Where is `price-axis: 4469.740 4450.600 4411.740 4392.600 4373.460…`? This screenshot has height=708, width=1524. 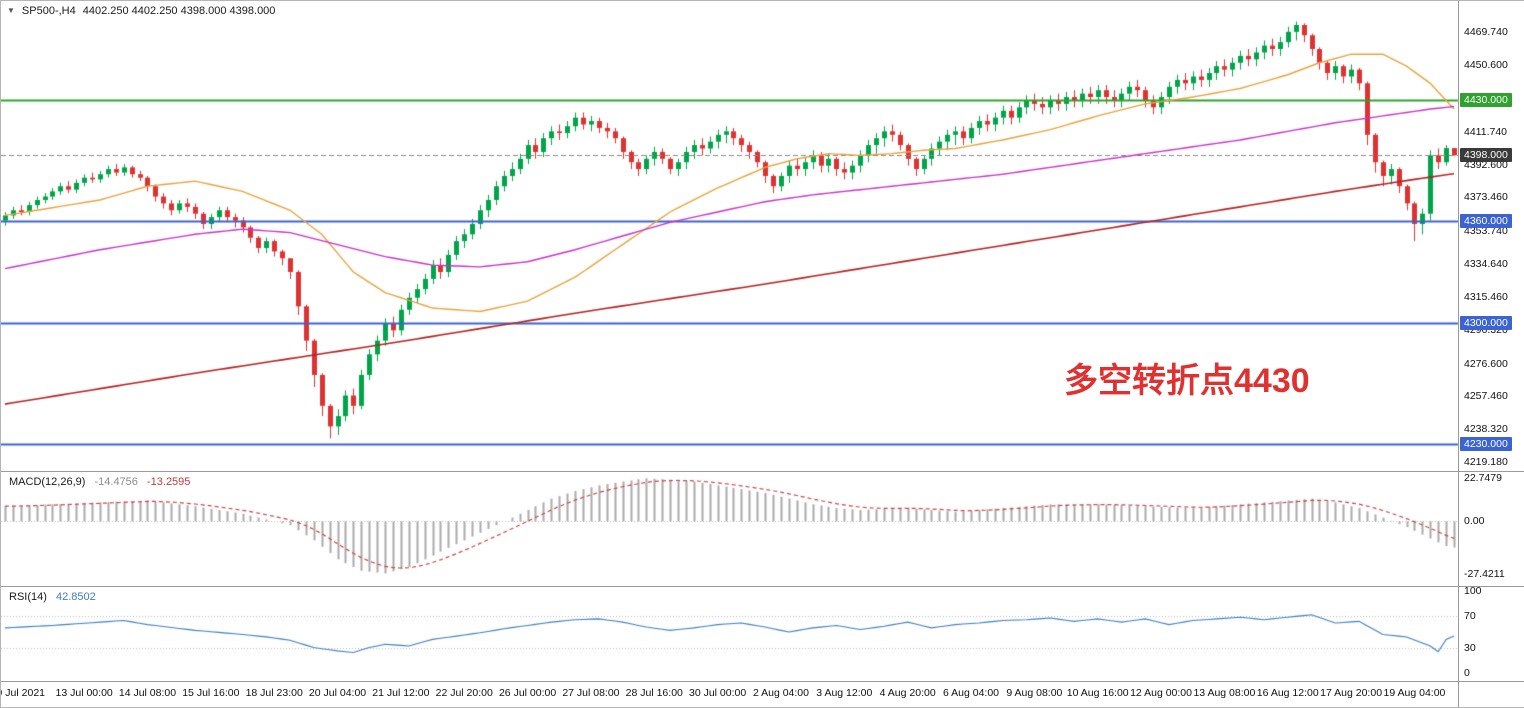
price-axis: 4469.740 4450.600 4411.740 4392.600 4373.460… is located at coordinates (1491, 341).